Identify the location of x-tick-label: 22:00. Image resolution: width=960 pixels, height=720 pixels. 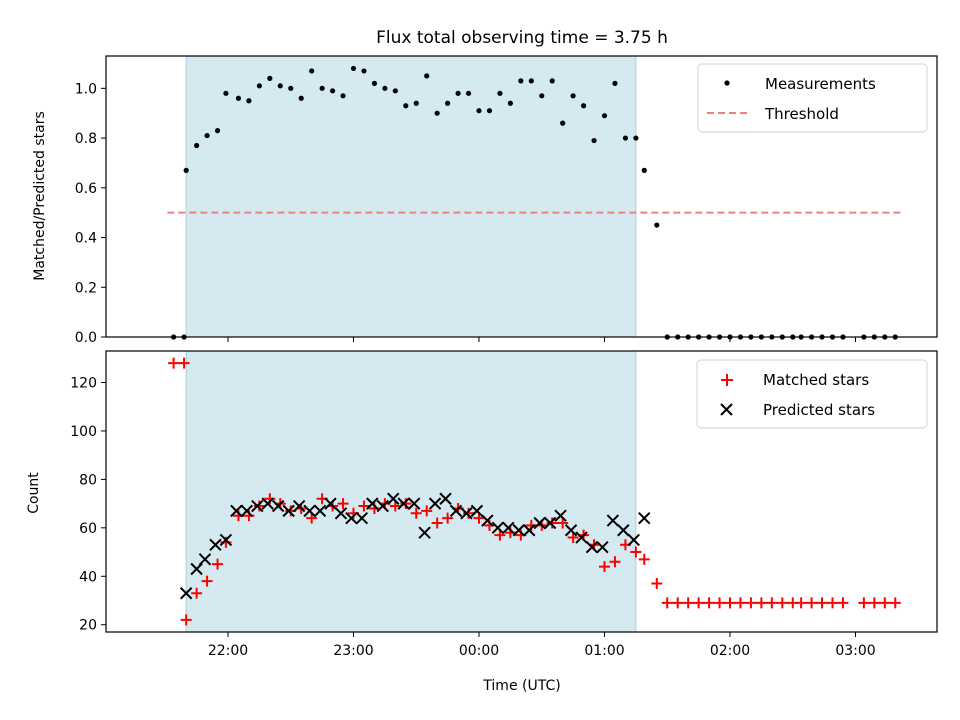
(228, 651).